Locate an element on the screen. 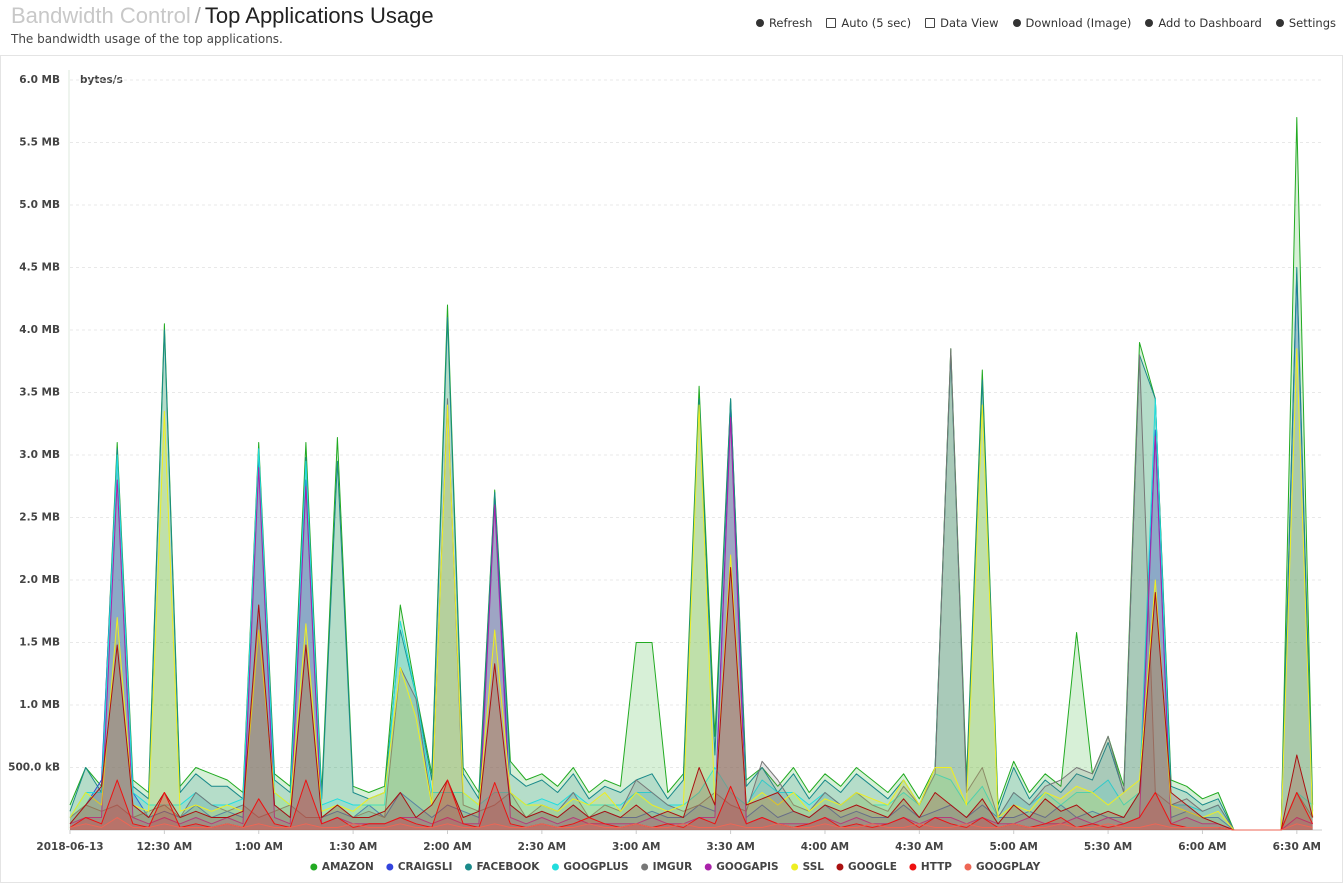 Image resolution: width=1344 pixels, height=884 pixels. x-tick-label: 3:00 AM is located at coordinates (636, 847).